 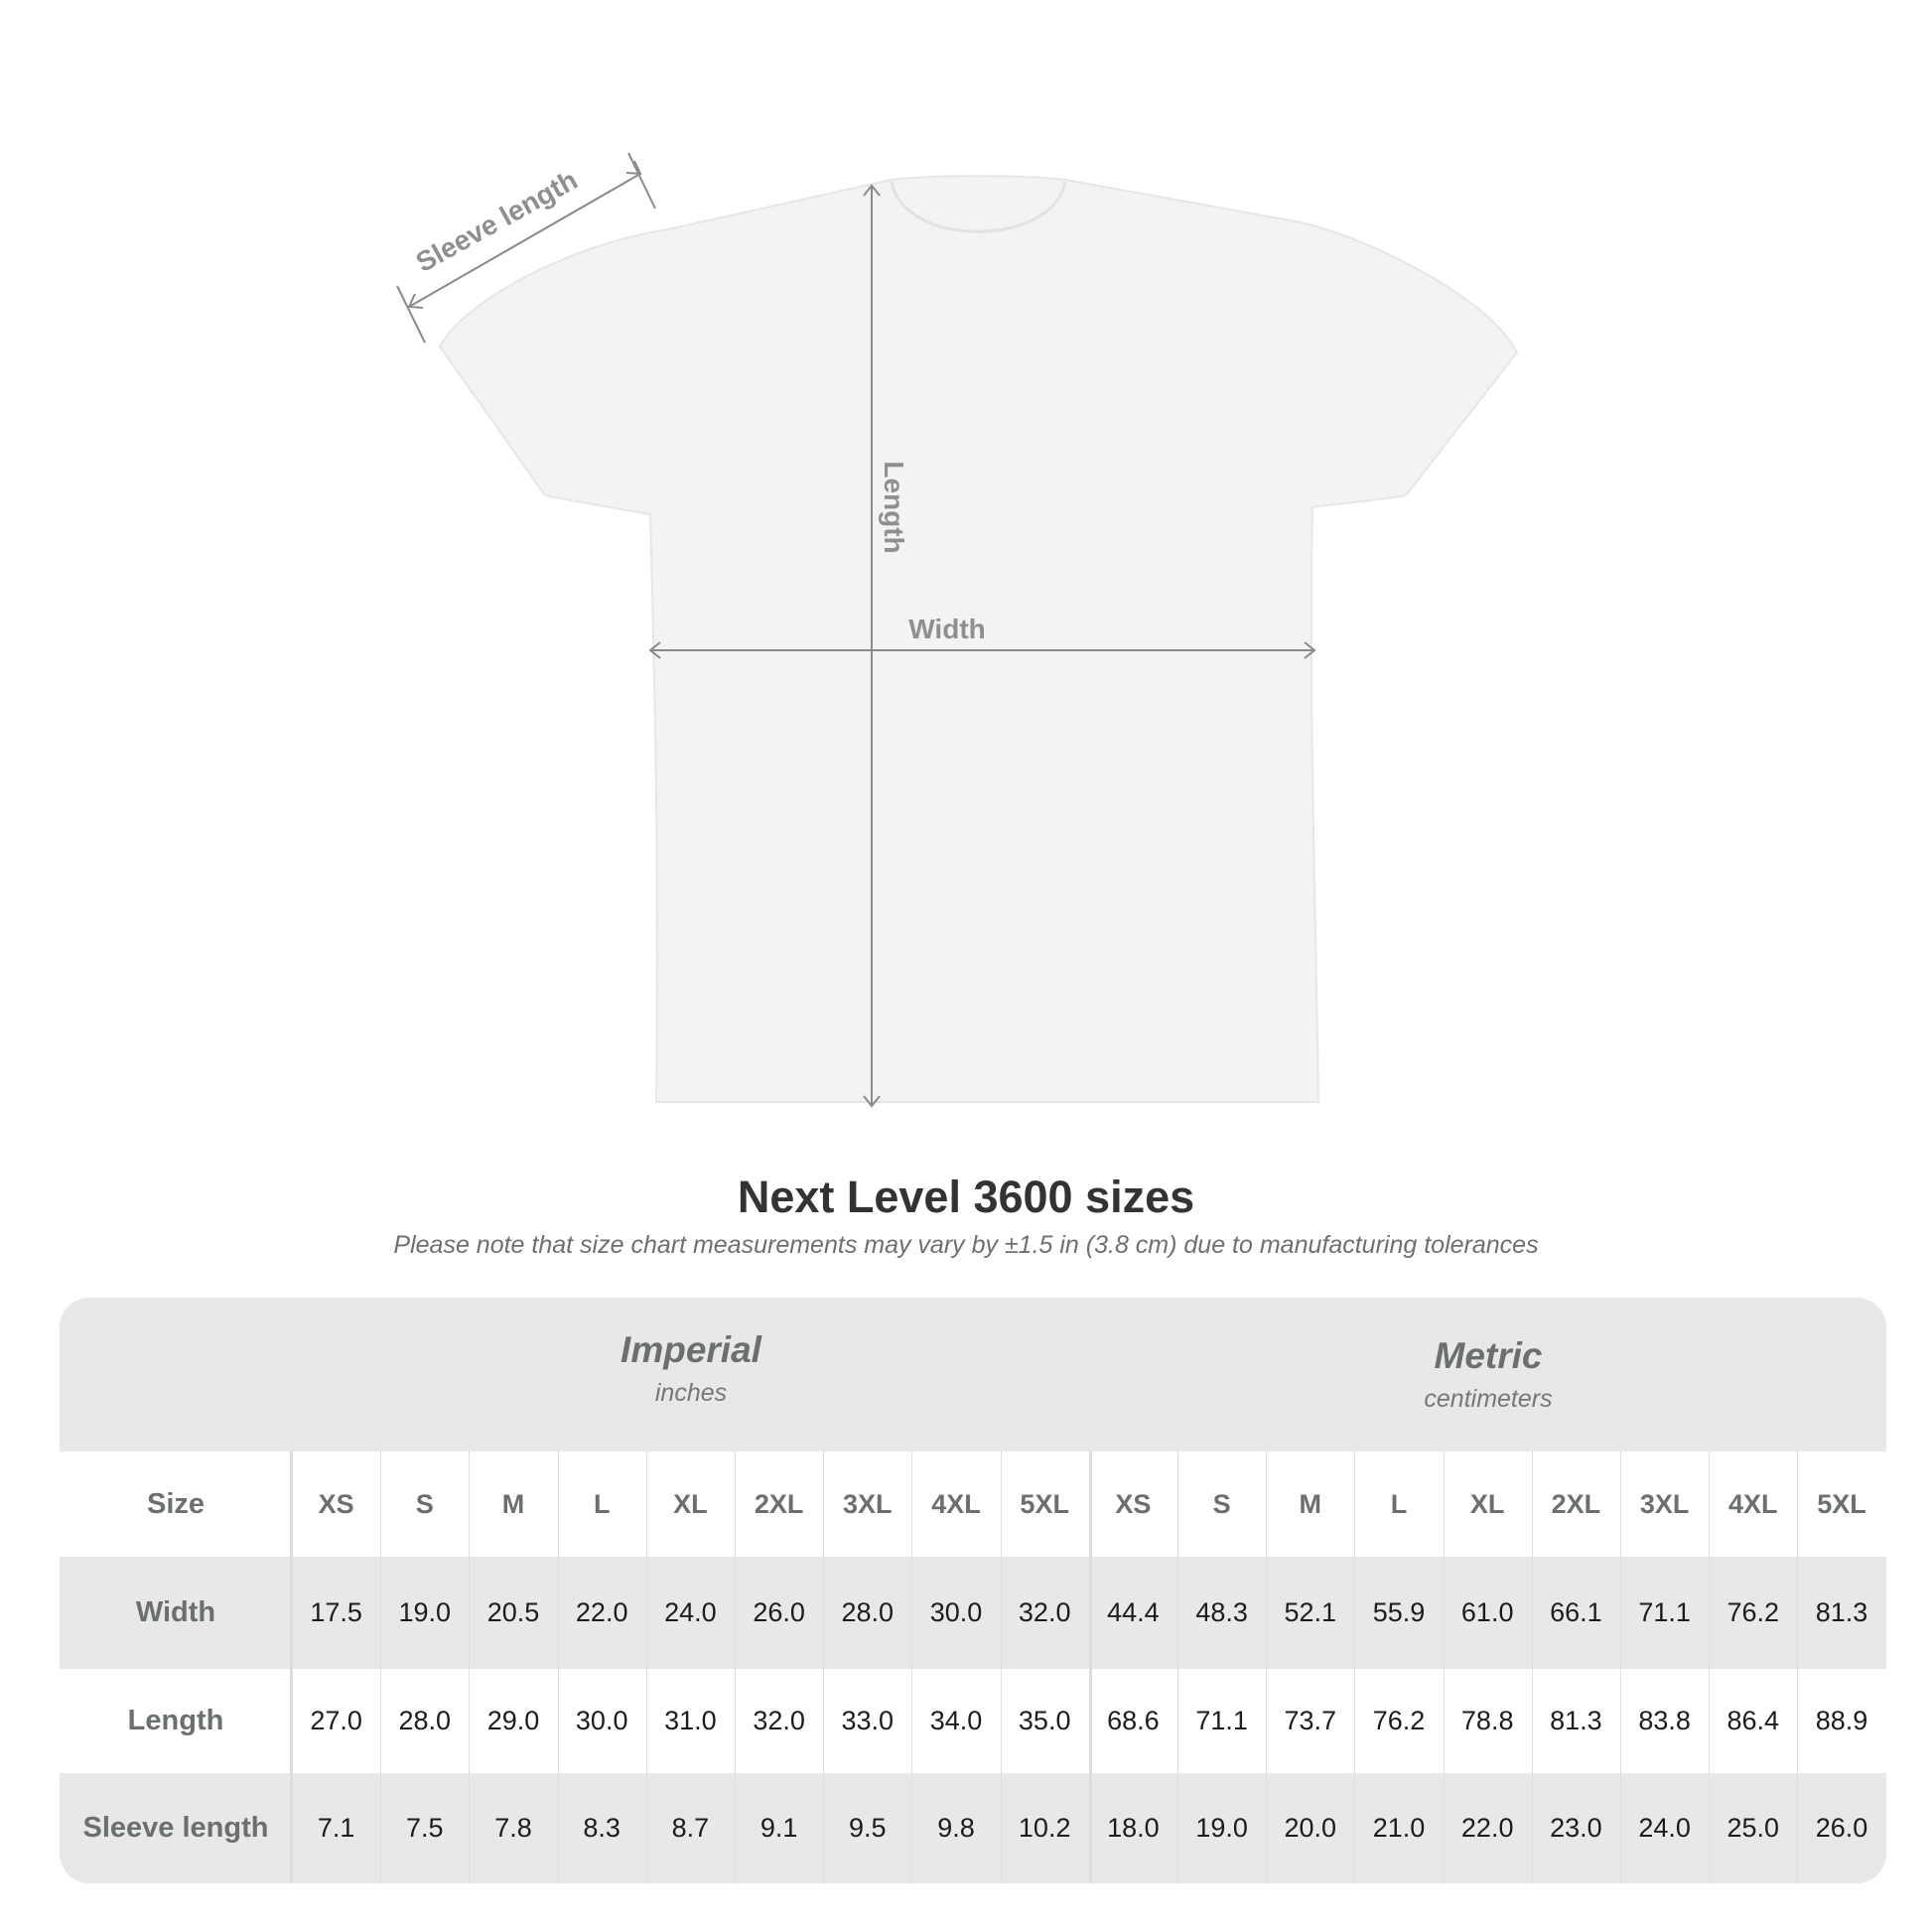 I want to click on metric-unit: centimeters, so click(x=1488, y=1399).